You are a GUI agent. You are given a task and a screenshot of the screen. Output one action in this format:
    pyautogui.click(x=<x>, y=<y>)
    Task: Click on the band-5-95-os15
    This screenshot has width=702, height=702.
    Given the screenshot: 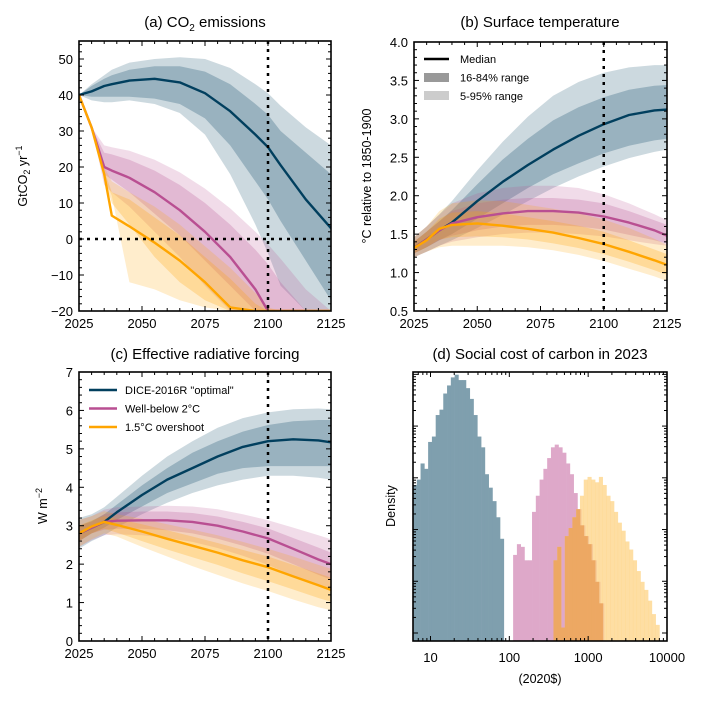 What is the action you would take?
    pyautogui.click(x=205, y=203)
    